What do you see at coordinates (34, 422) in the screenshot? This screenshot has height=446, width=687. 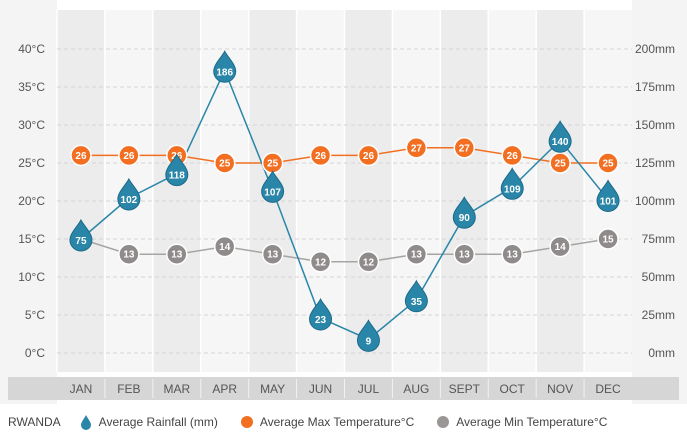 I see `country-label: RWANDA` at bounding box center [34, 422].